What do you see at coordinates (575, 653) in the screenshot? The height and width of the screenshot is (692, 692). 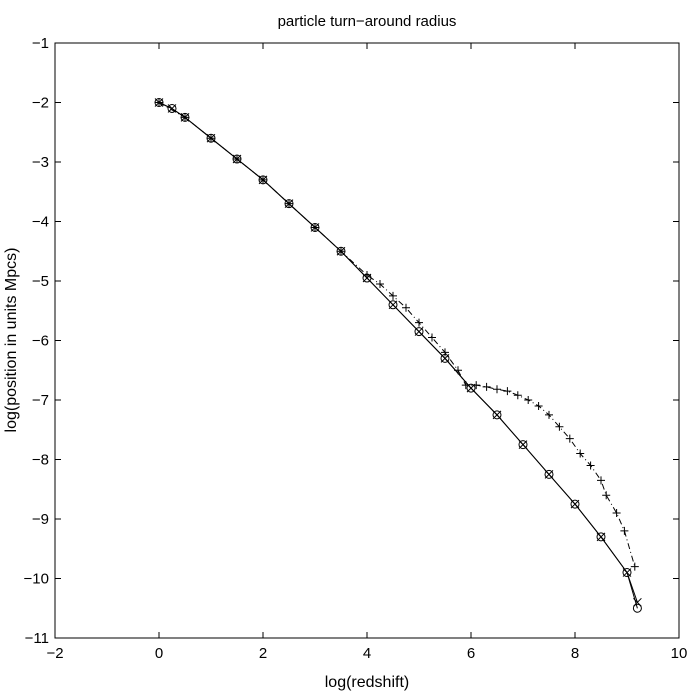 I see `x-tick-label: 8` at bounding box center [575, 653].